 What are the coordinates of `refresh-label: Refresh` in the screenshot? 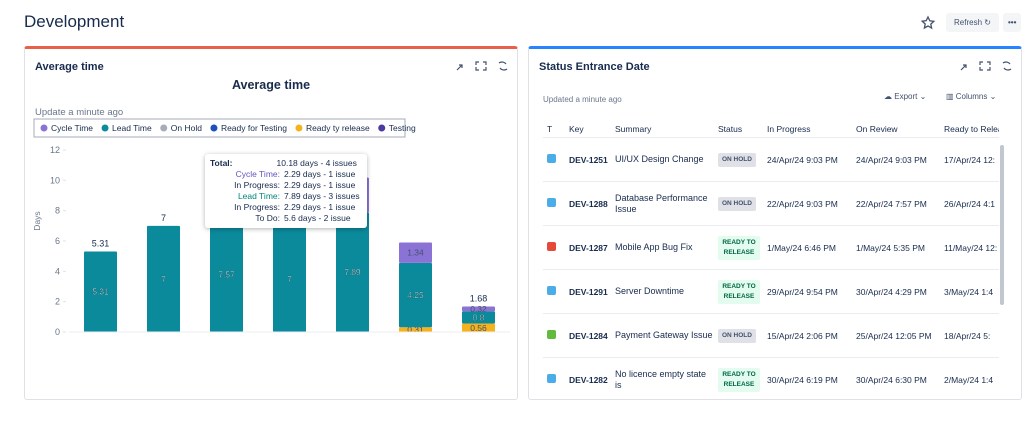 It's located at (968, 22).